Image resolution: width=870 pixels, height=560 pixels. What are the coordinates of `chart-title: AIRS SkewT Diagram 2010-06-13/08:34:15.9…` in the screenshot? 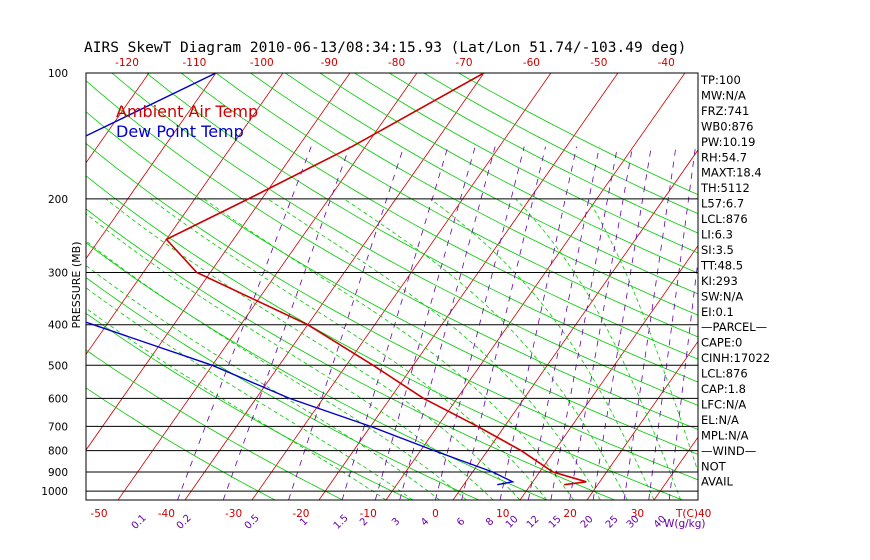 It's located at (385, 48).